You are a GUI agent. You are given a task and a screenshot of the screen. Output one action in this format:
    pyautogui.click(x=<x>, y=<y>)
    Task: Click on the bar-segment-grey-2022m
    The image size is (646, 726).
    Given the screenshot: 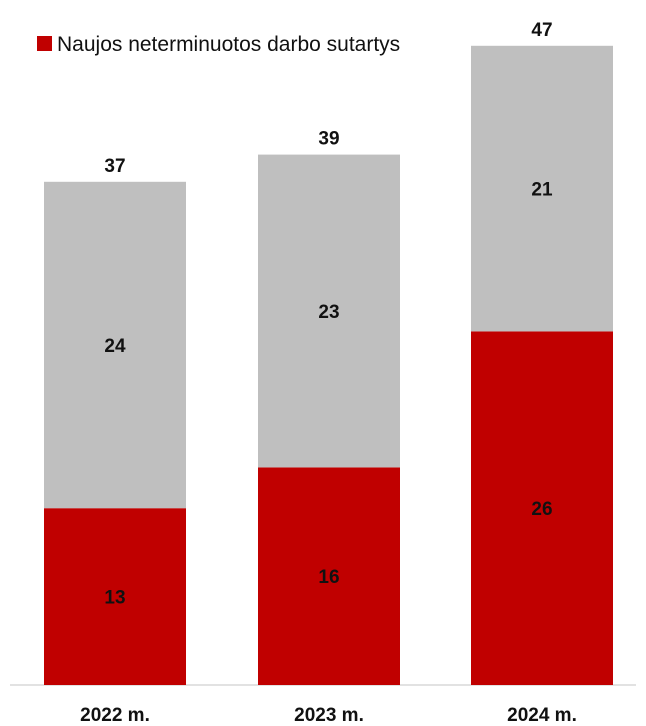 What is the action you would take?
    pyautogui.click(x=115, y=345)
    